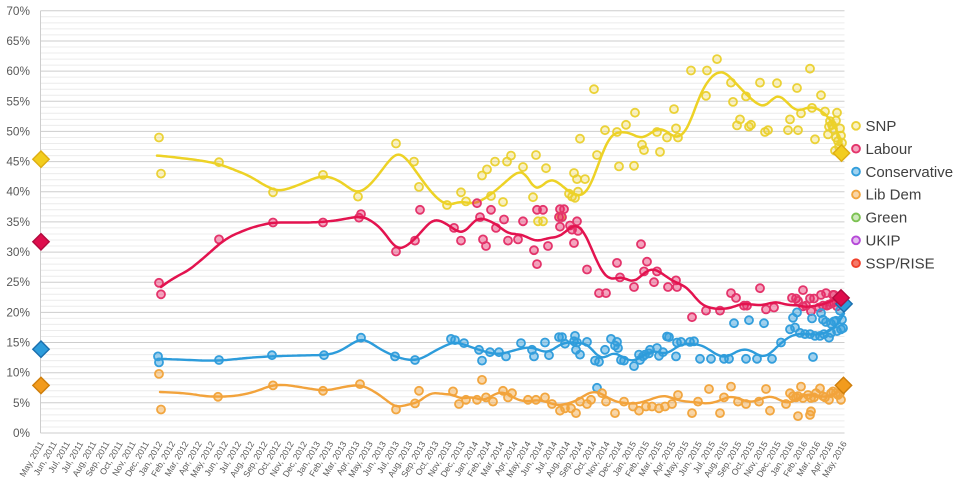 This screenshot has height=489, width=960. What do you see at coordinates (18, 373) in the screenshot?
I see `svg-text: 10%` at bounding box center [18, 373].